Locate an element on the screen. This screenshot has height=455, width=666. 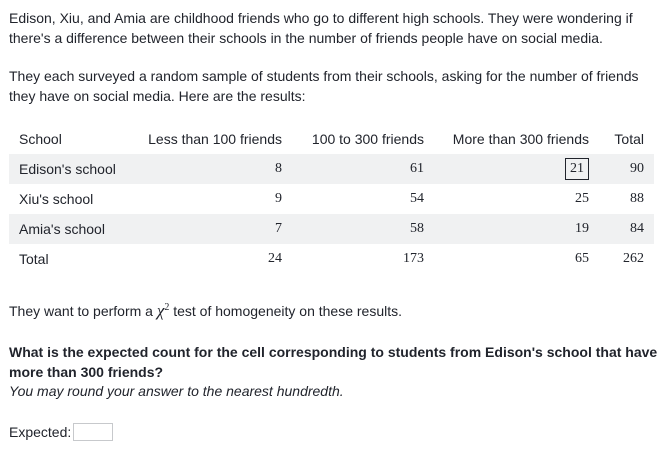
cell-more-than-300: 19 is located at coordinates (513, 229).